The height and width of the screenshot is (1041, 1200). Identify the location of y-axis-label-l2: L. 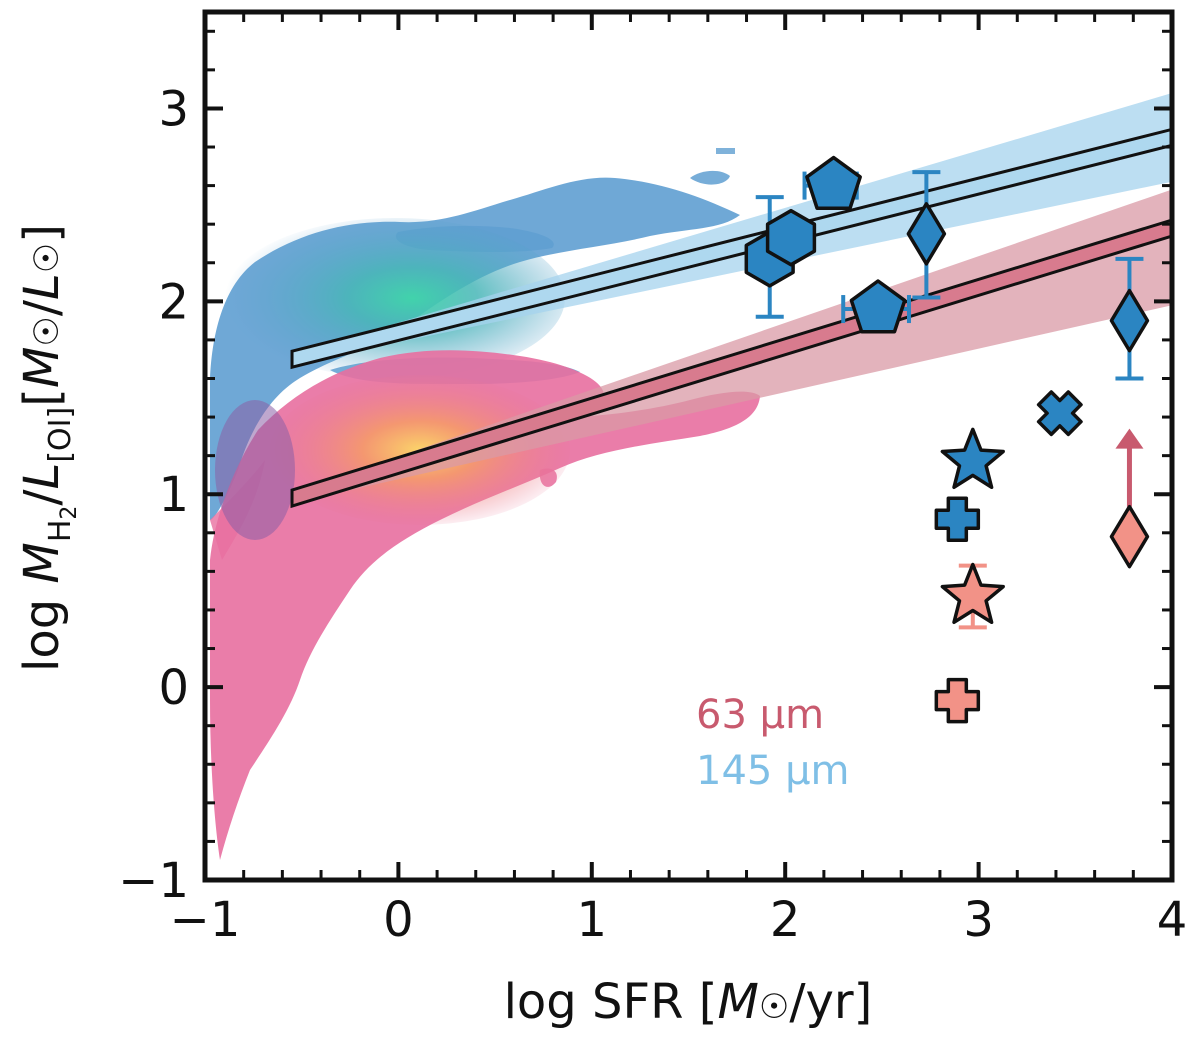
(42, 286).